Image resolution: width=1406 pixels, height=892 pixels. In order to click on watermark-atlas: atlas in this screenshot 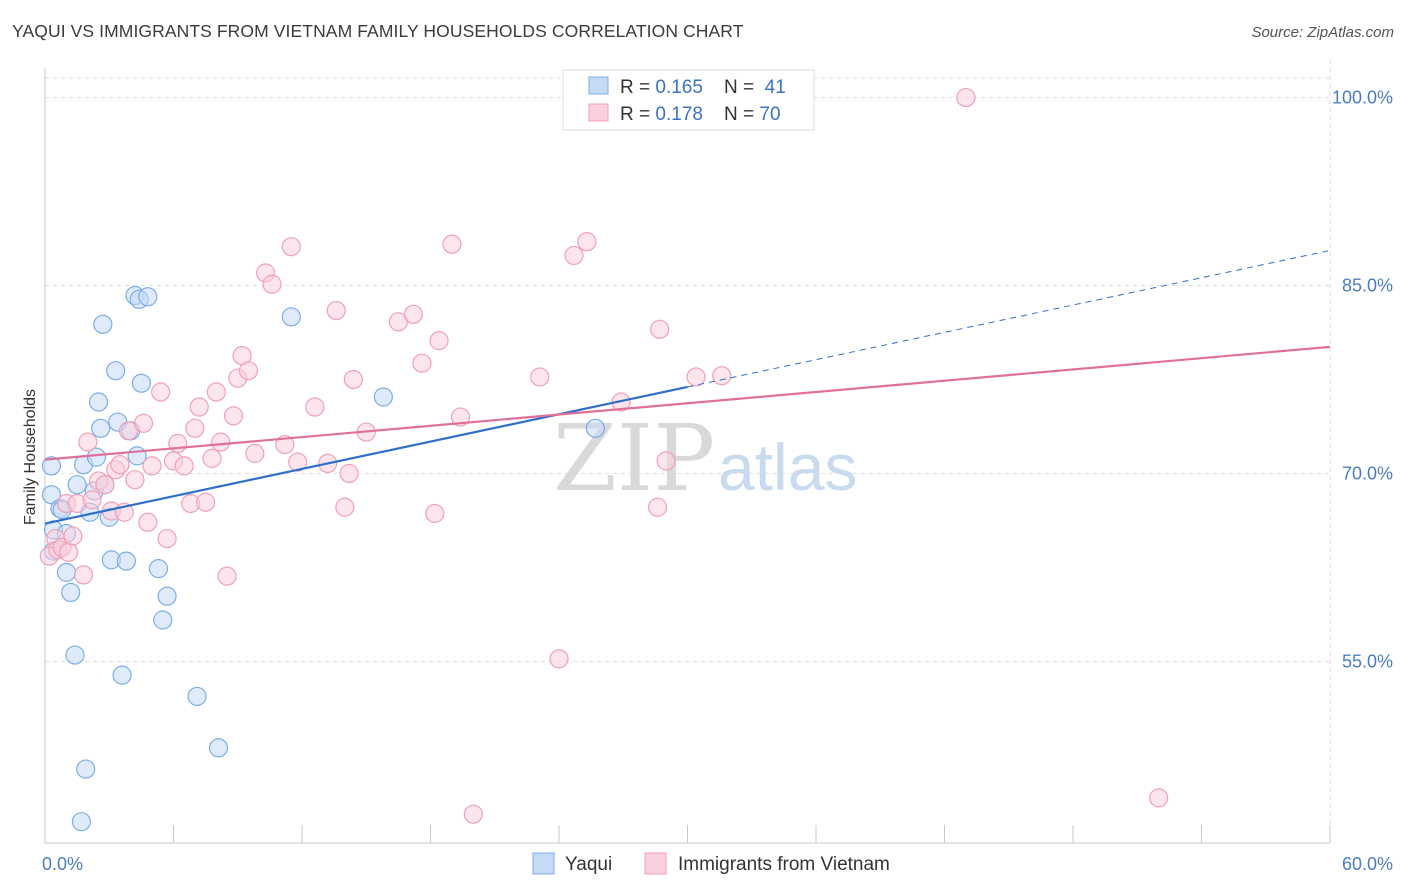, I will do `click(787, 467)`.